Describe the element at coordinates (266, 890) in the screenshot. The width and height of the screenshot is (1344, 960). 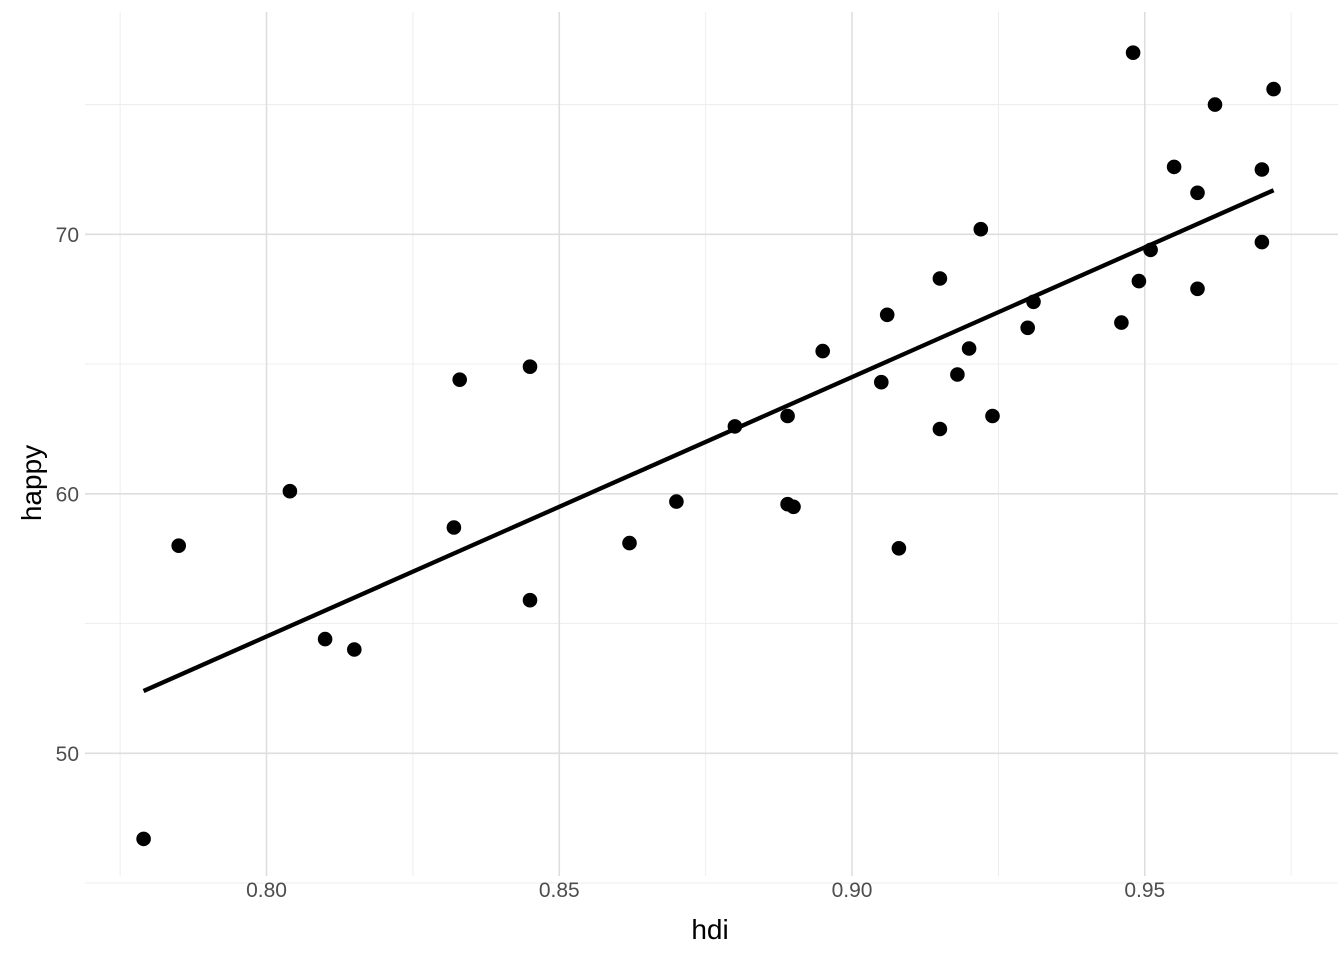
I see `x-tick-label: 0.80` at that location.